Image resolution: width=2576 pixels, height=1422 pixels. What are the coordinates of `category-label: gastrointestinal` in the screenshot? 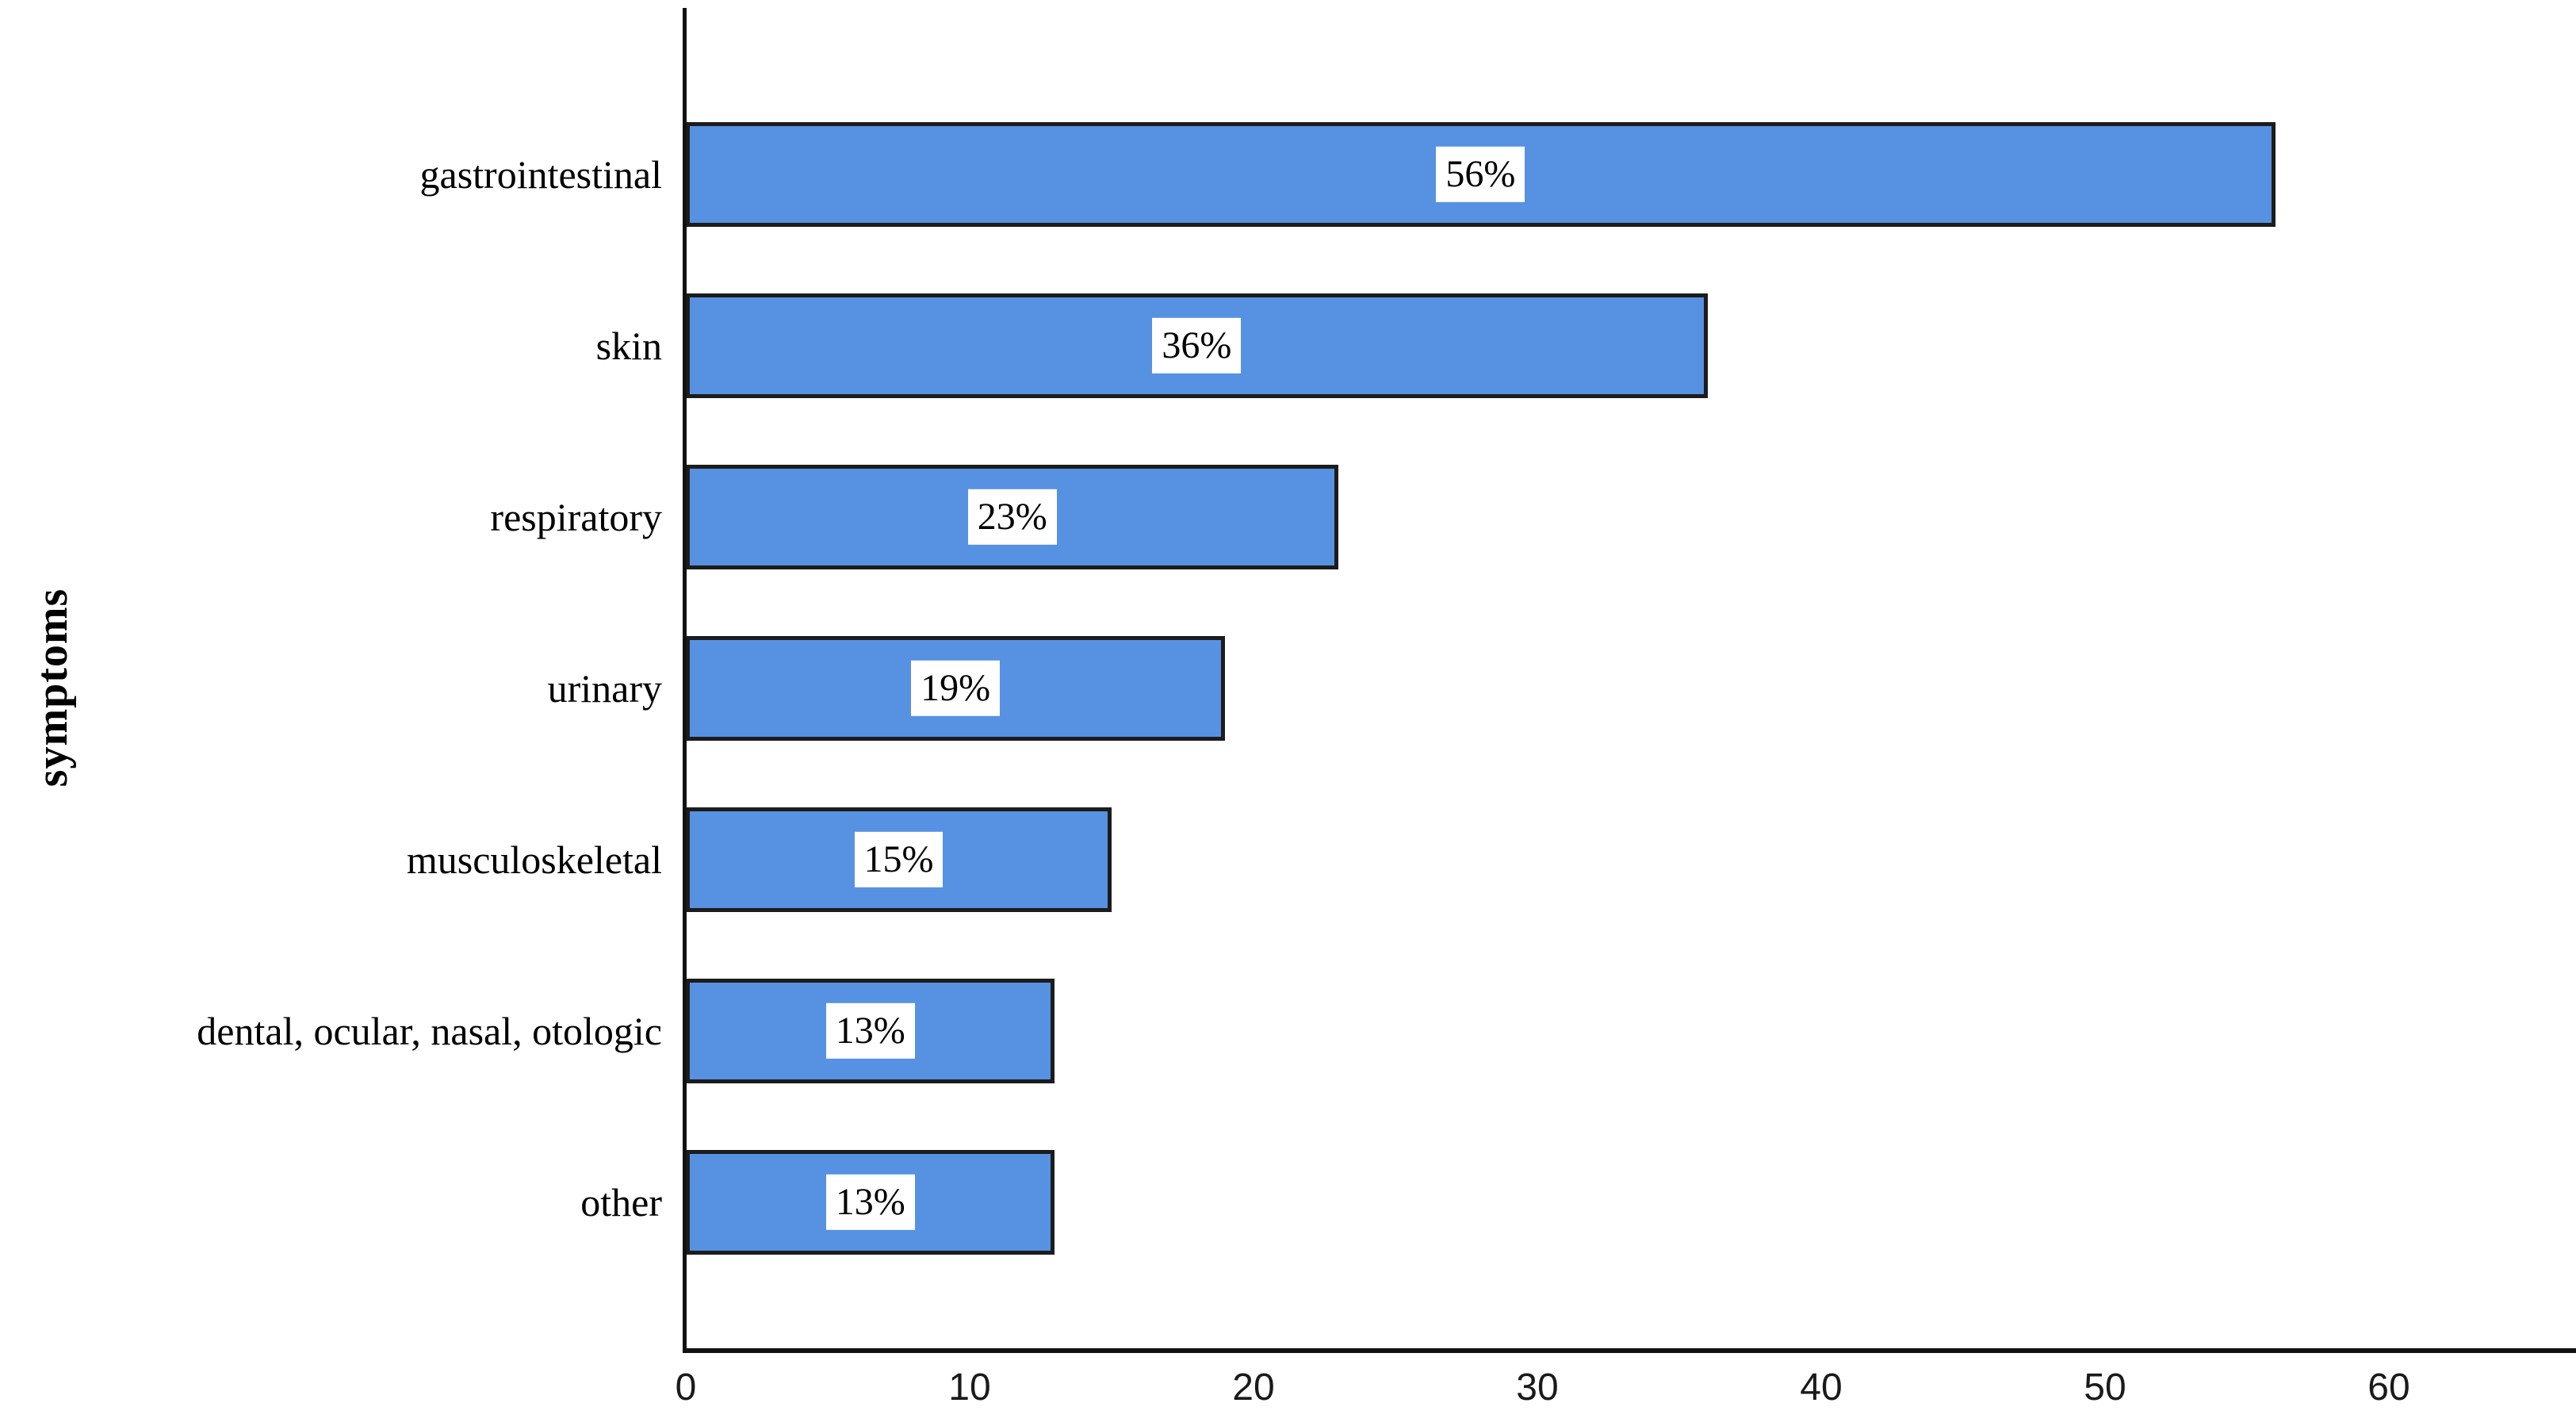 It's located at (541, 174).